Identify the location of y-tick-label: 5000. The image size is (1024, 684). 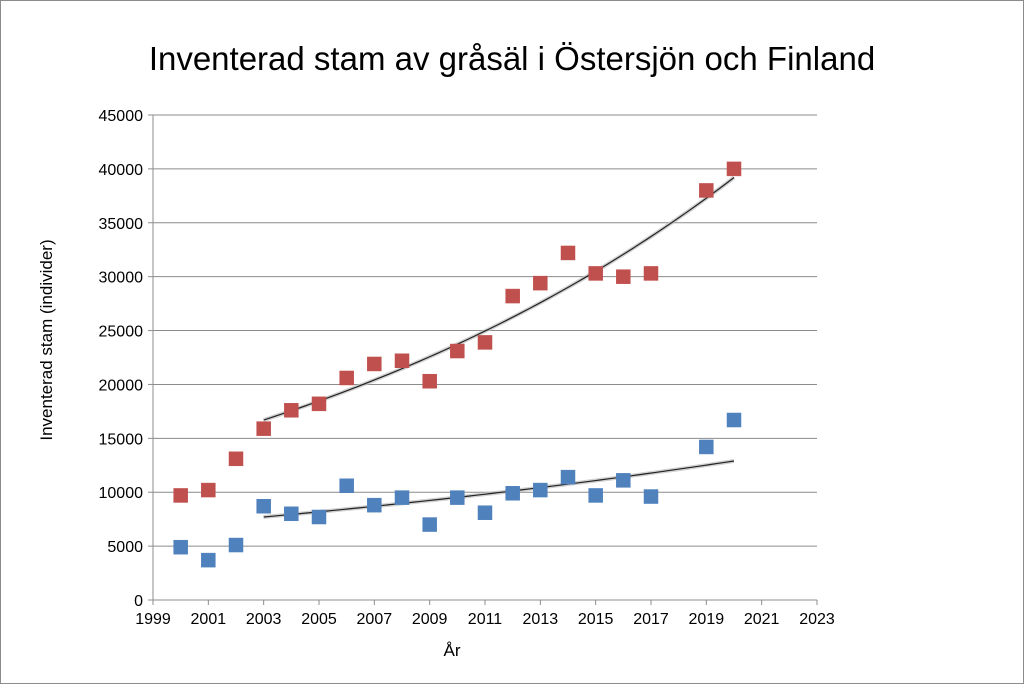
(125, 547).